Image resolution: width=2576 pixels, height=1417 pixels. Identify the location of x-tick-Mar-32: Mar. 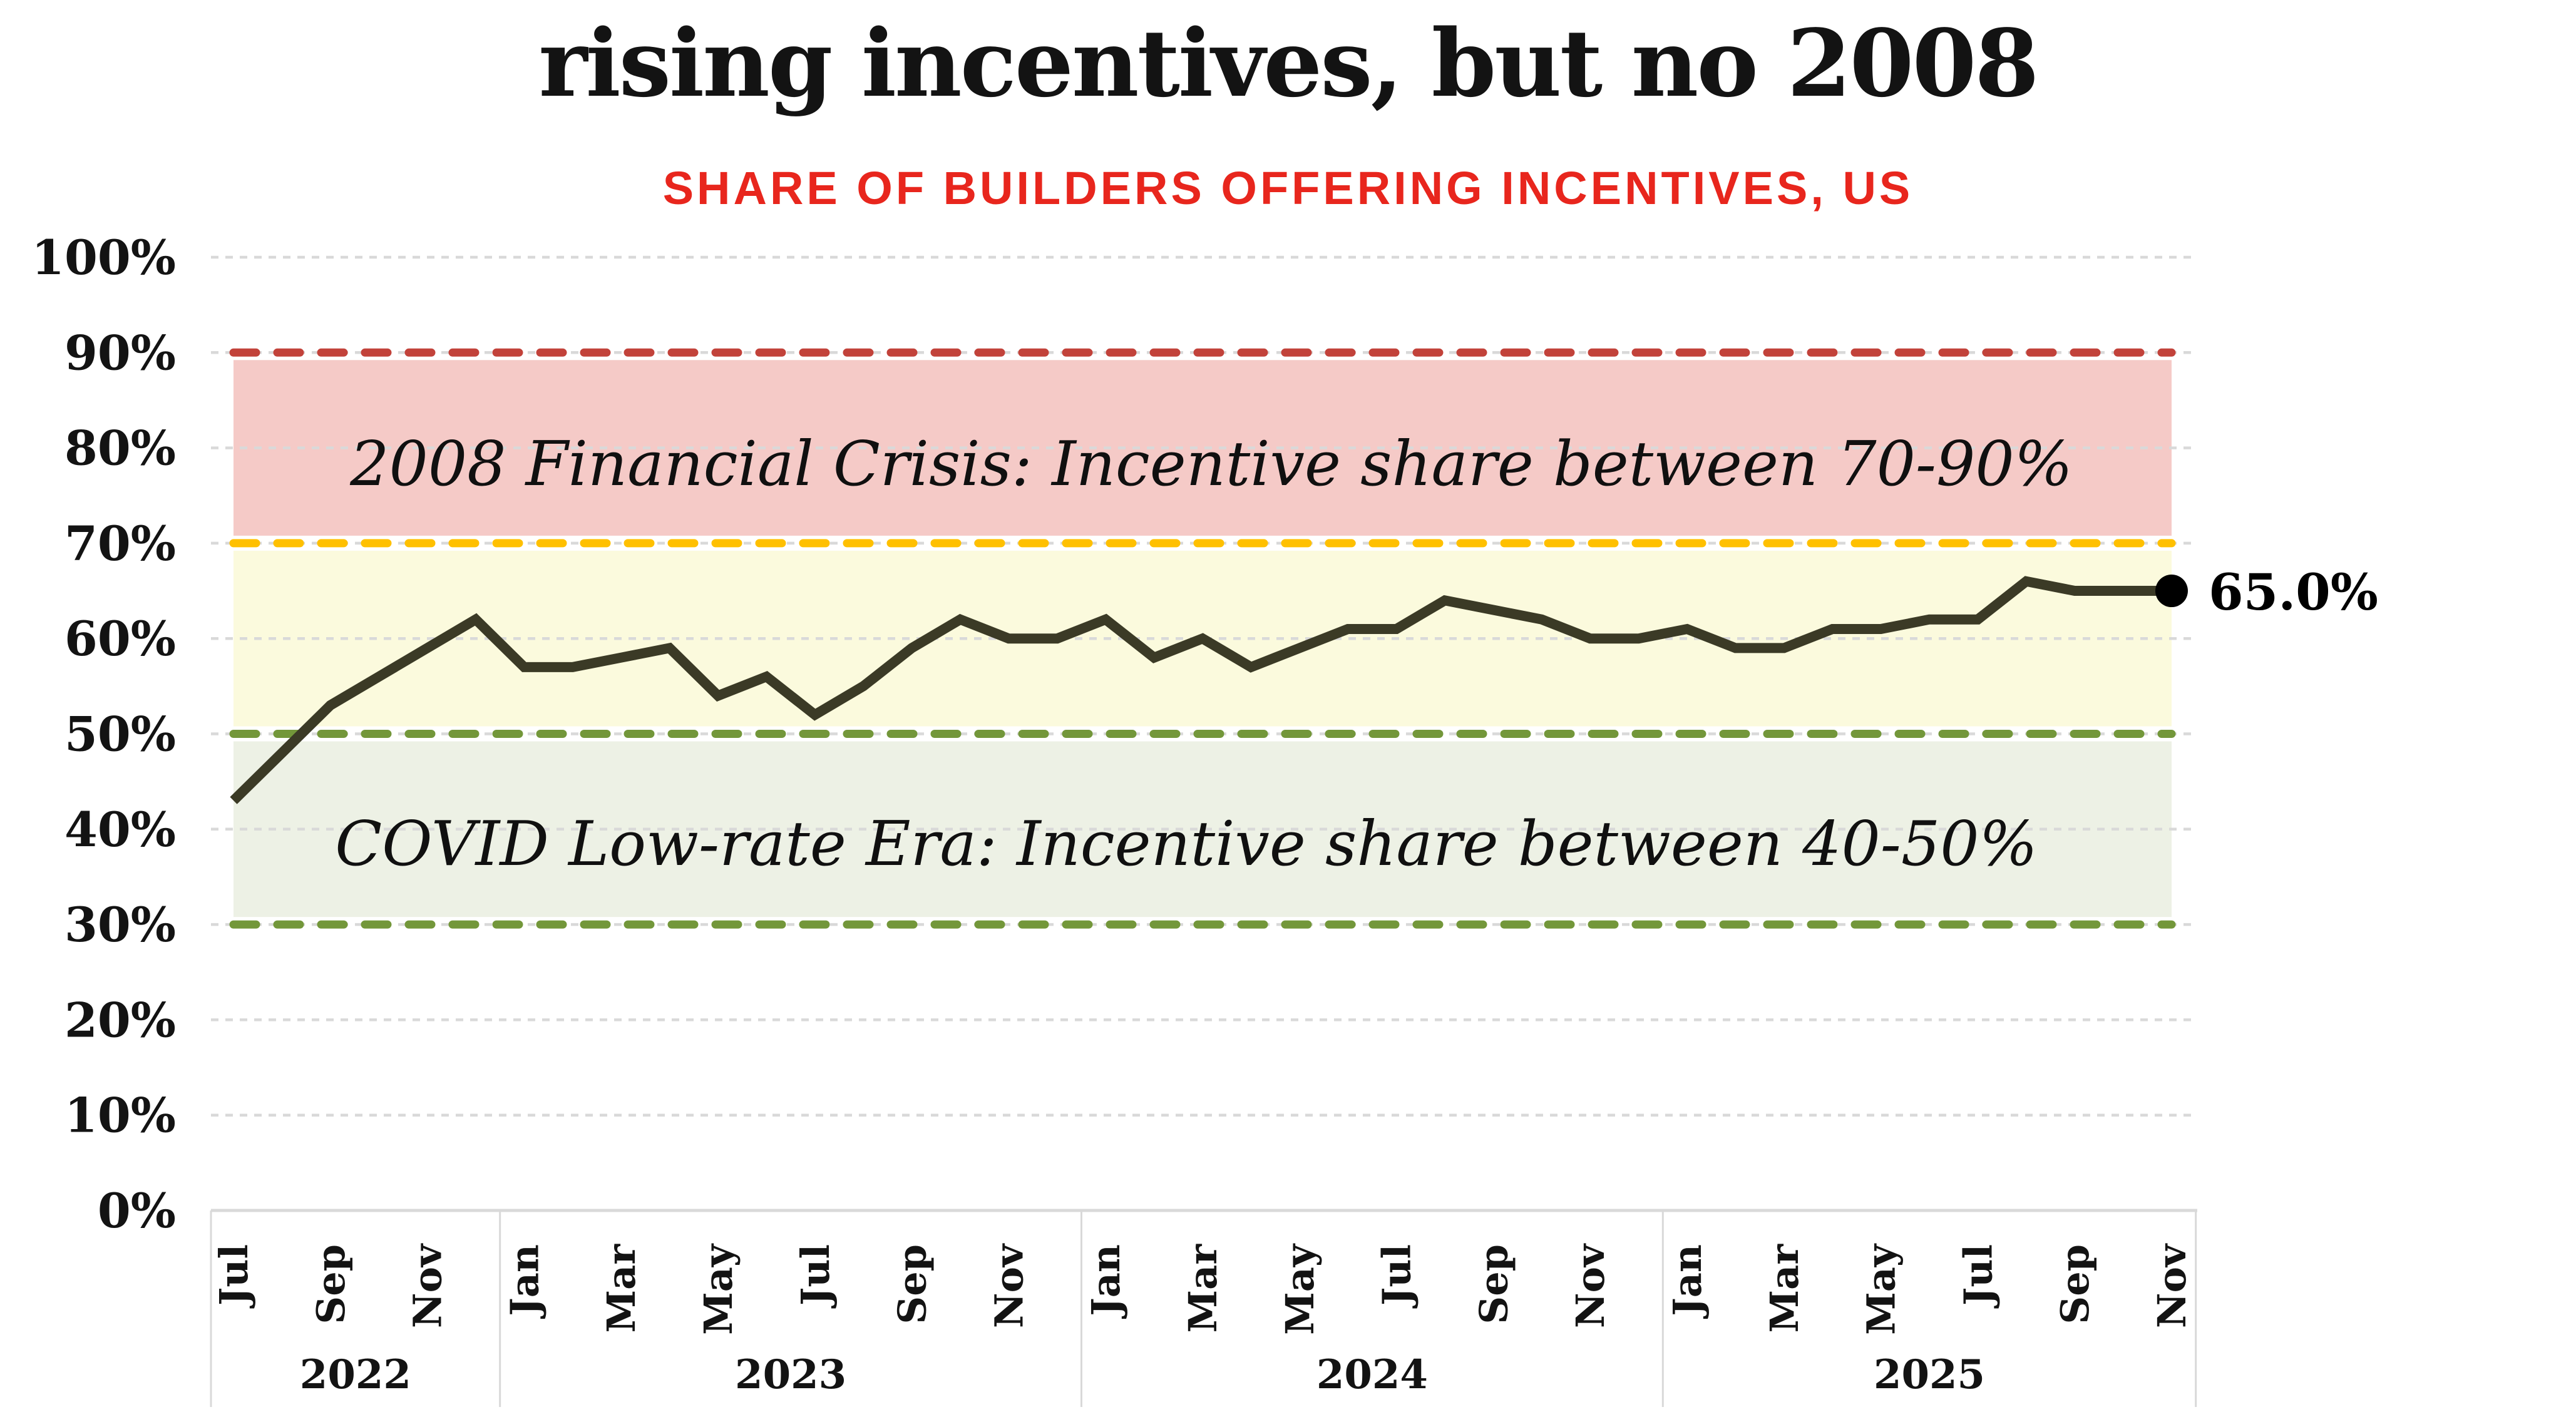
(1784, 1288).